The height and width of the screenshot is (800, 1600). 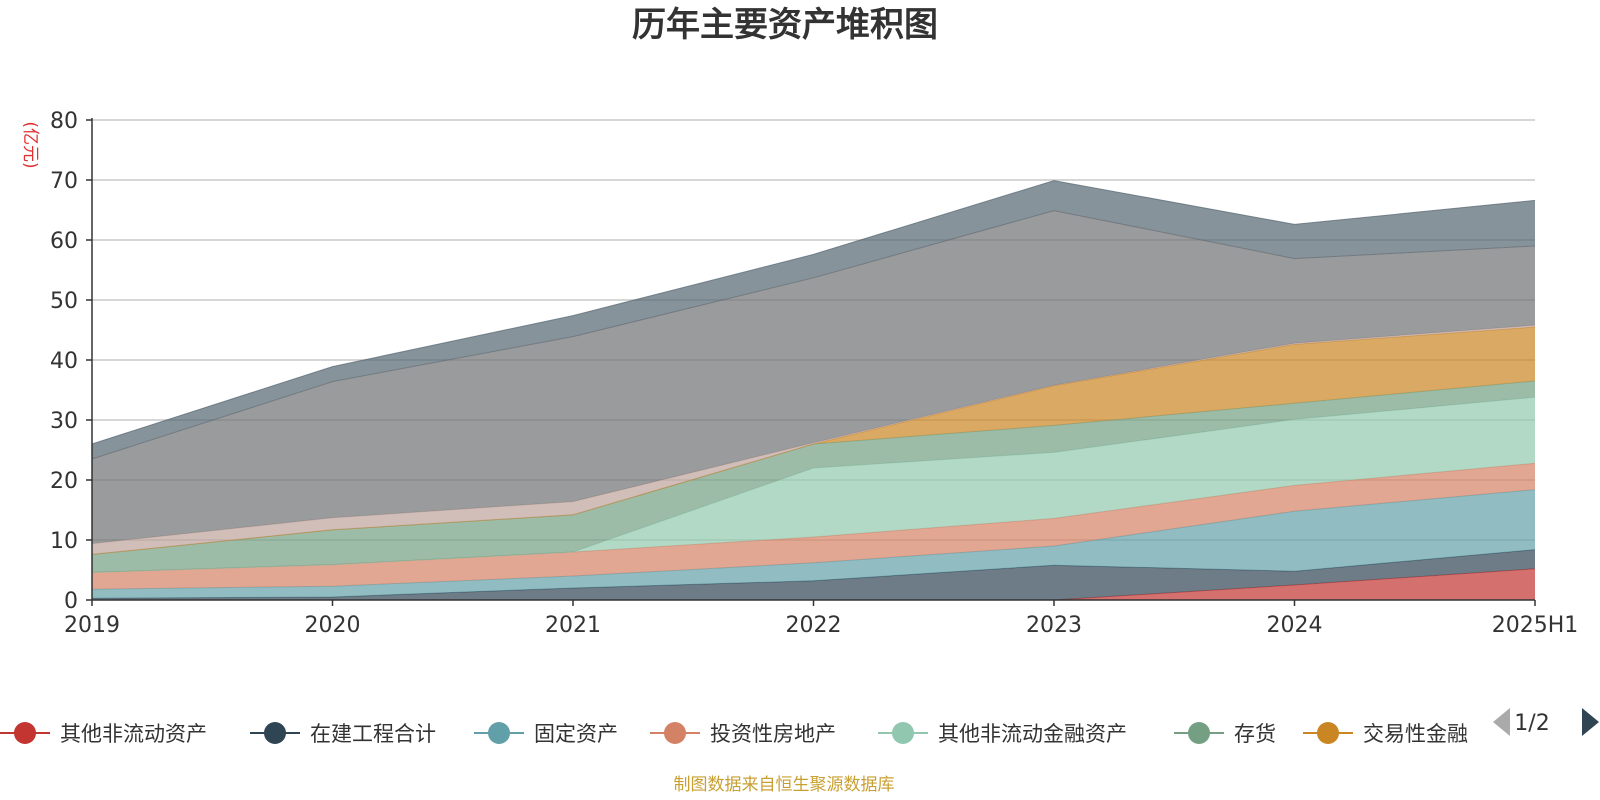 I want to click on legend-pager: 1/2, so click(x=1546, y=722).